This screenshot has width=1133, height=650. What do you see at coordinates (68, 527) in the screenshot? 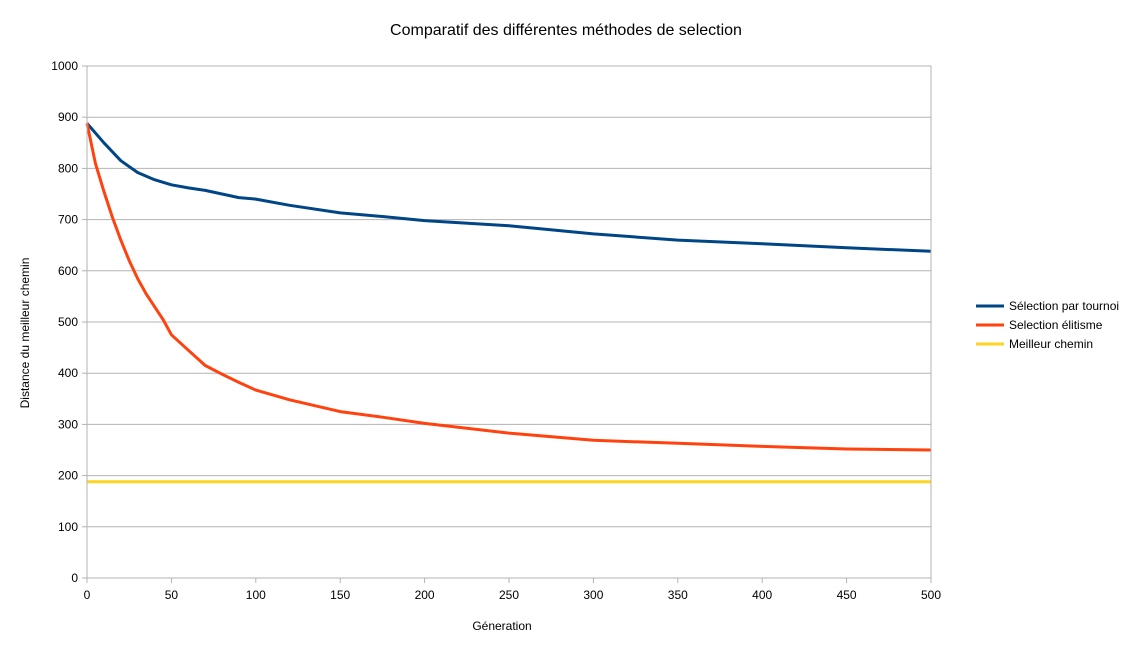
I see `y-tick-label: 100` at bounding box center [68, 527].